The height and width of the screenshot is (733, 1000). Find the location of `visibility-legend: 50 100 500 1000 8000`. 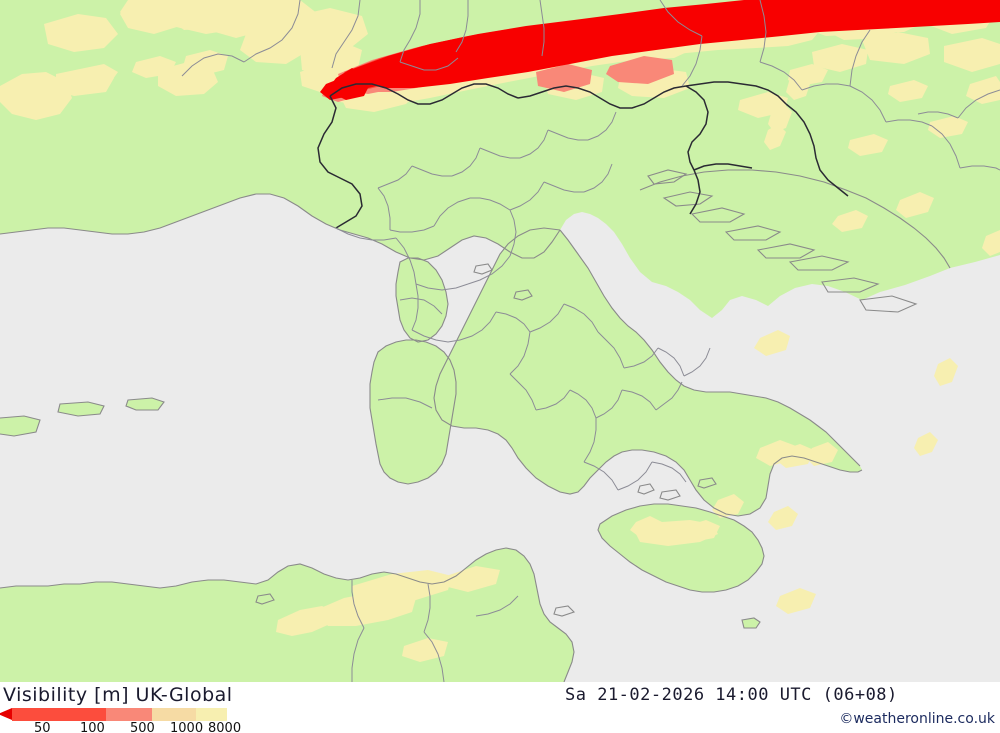

visibility-legend: 50 100 500 1000 8000 is located at coordinates (136, 720).